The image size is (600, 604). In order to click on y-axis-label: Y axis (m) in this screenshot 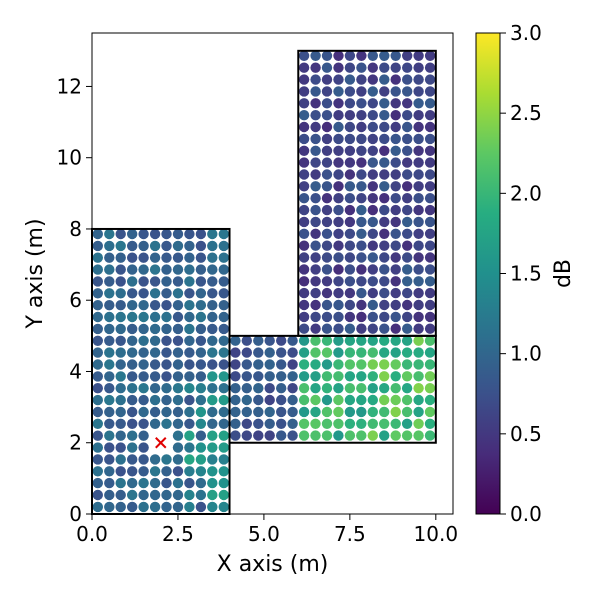, I will do `click(35, 273)`.